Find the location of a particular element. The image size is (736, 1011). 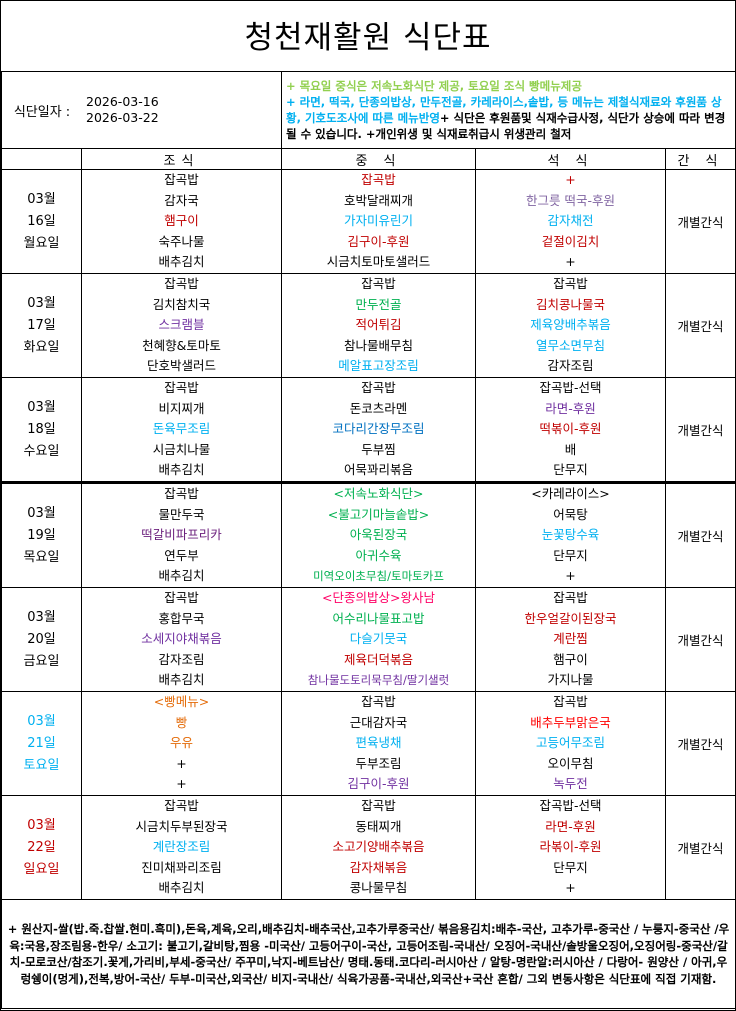

menu-item: 돈육무조림 is located at coordinates (181, 429).